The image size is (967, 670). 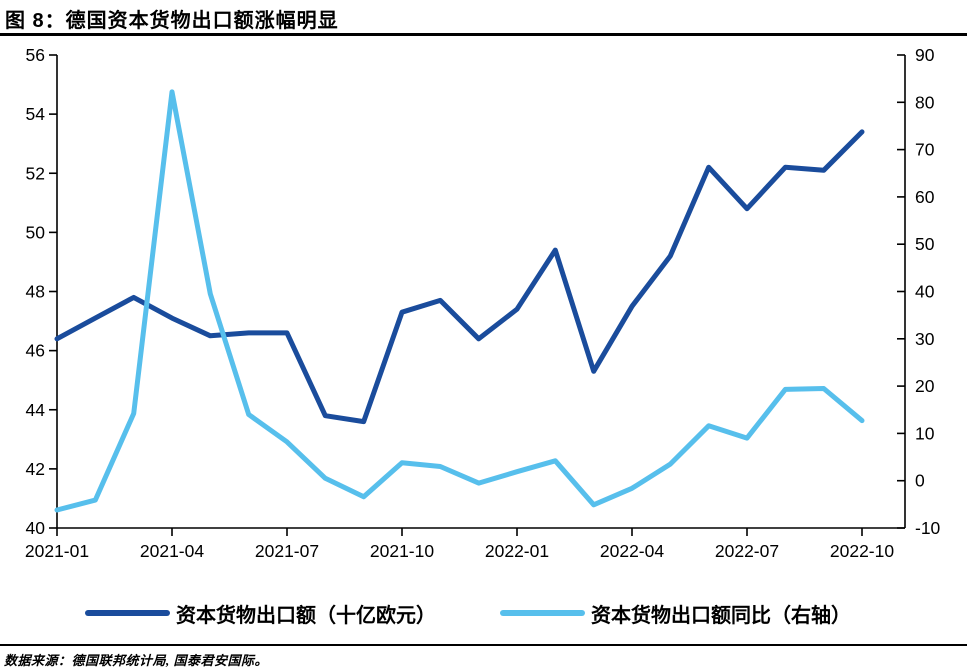 I want to click on y-axis-left-tick-label: 54, so click(x=36, y=114).